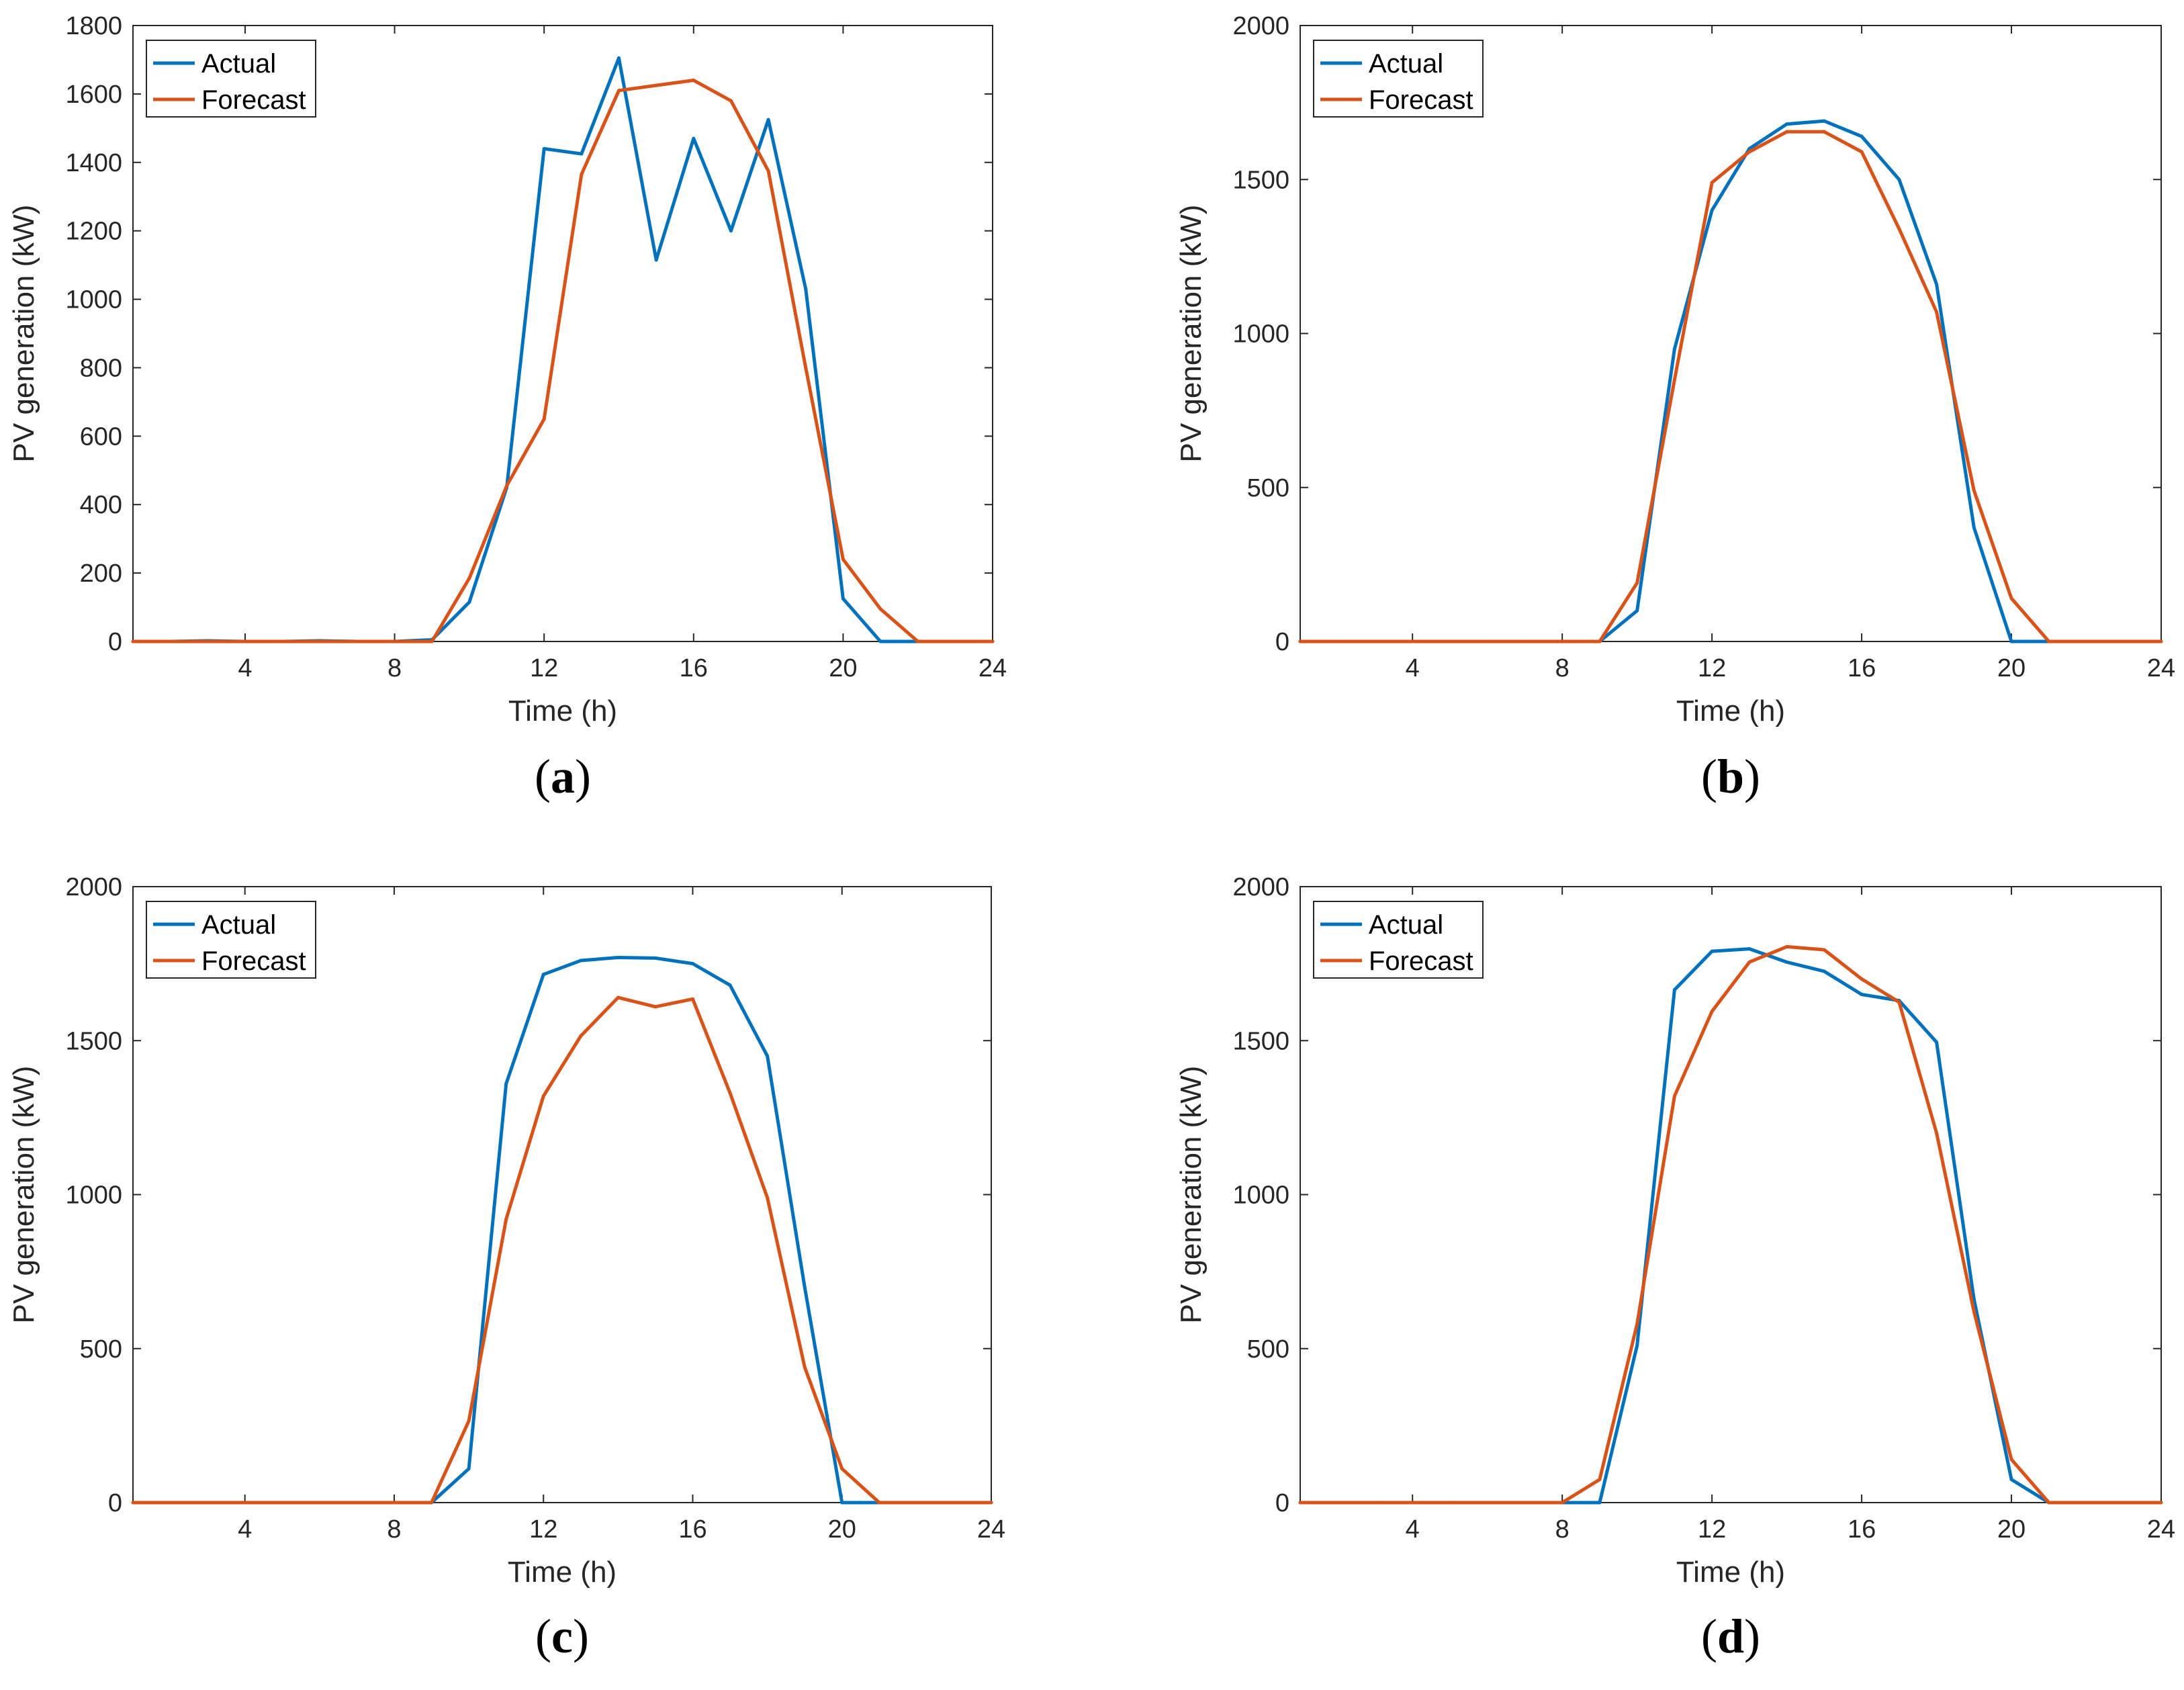 The width and height of the screenshot is (2184, 1690). What do you see at coordinates (1731, 776) in the screenshot?
I see `panel-label: (b)` at bounding box center [1731, 776].